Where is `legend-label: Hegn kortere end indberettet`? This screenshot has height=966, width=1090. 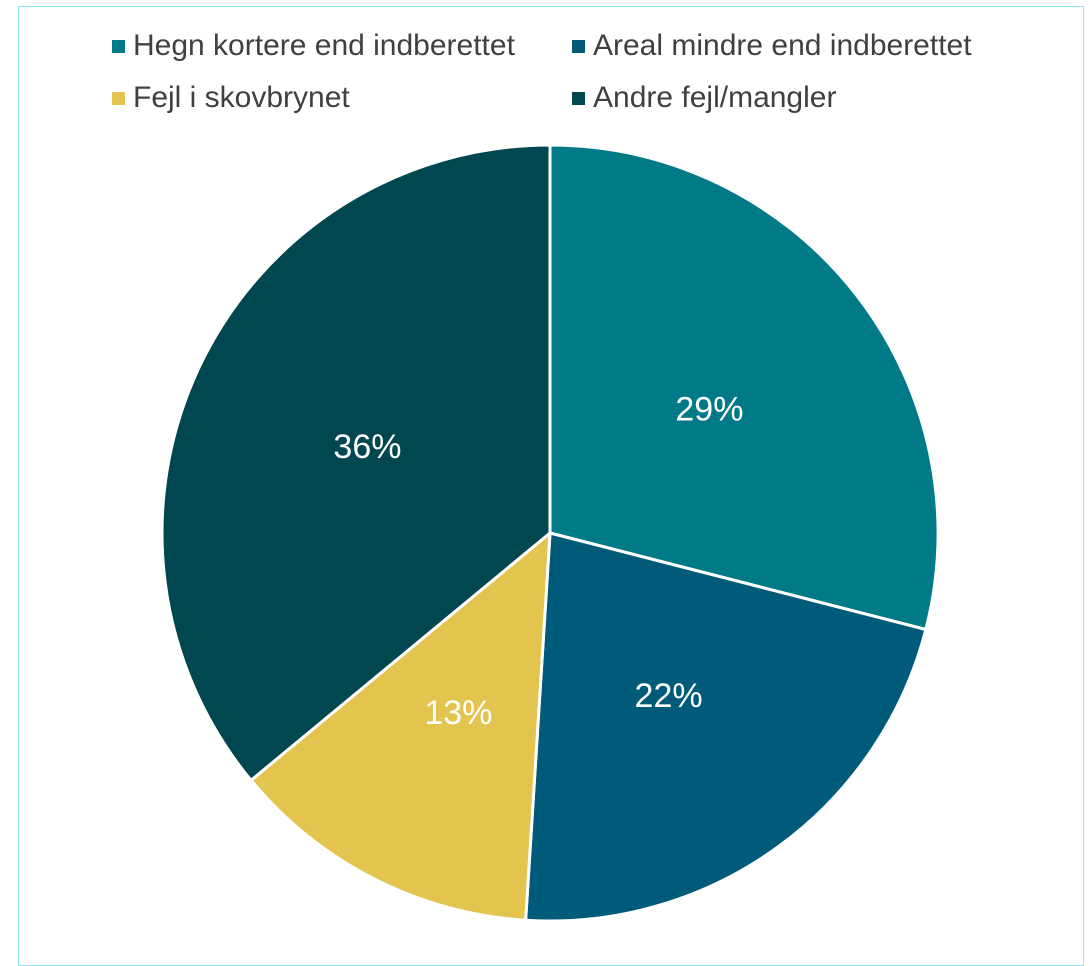 legend-label: Hegn kortere end indberettet is located at coordinates (324, 45).